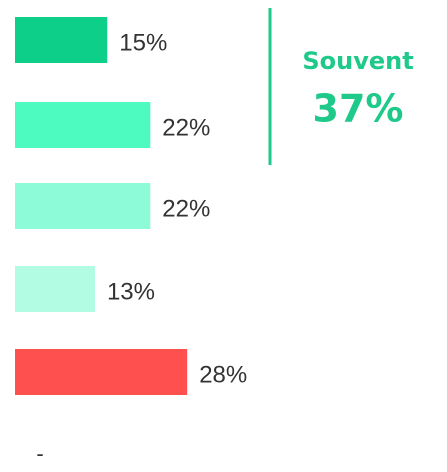  Describe the element at coordinates (131, 291) in the screenshot. I see `value-label: 13%` at that location.